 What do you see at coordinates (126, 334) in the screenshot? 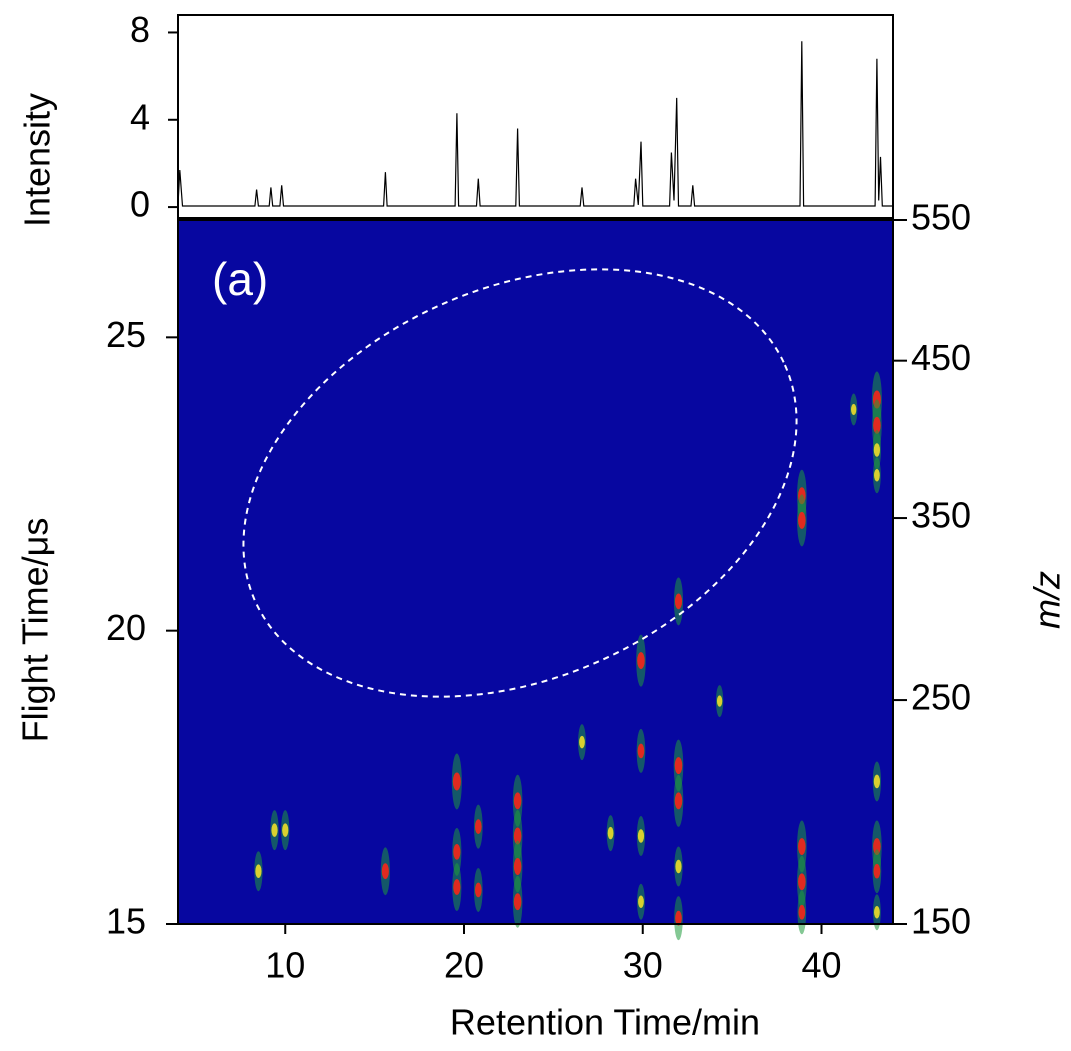
I see `y-tick-label: 25` at bounding box center [126, 334].